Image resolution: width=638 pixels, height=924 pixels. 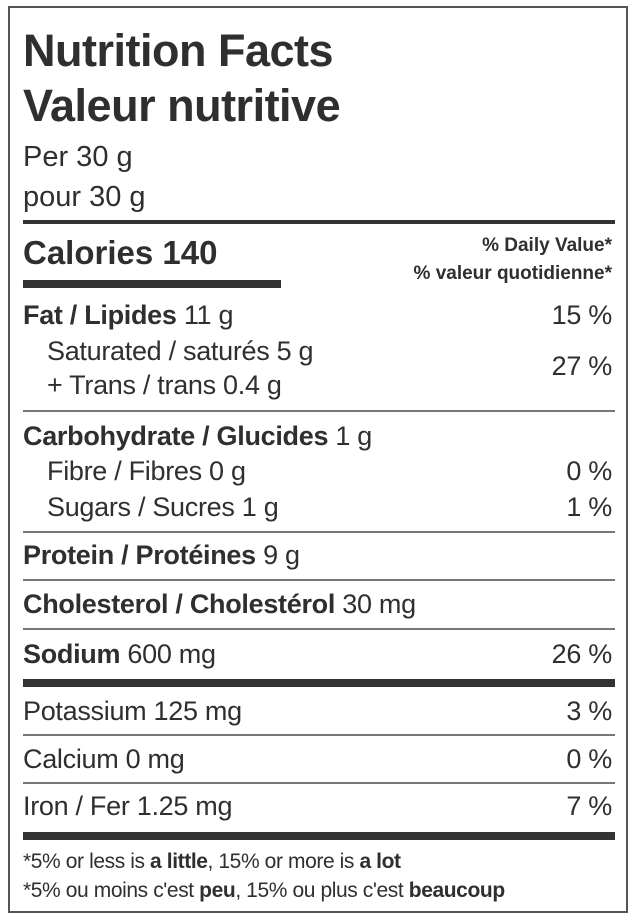 What do you see at coordinates (582, 366) in the screenshot?
I see `sat-trans-dv: 27 %` at bounding box center [582, 366].